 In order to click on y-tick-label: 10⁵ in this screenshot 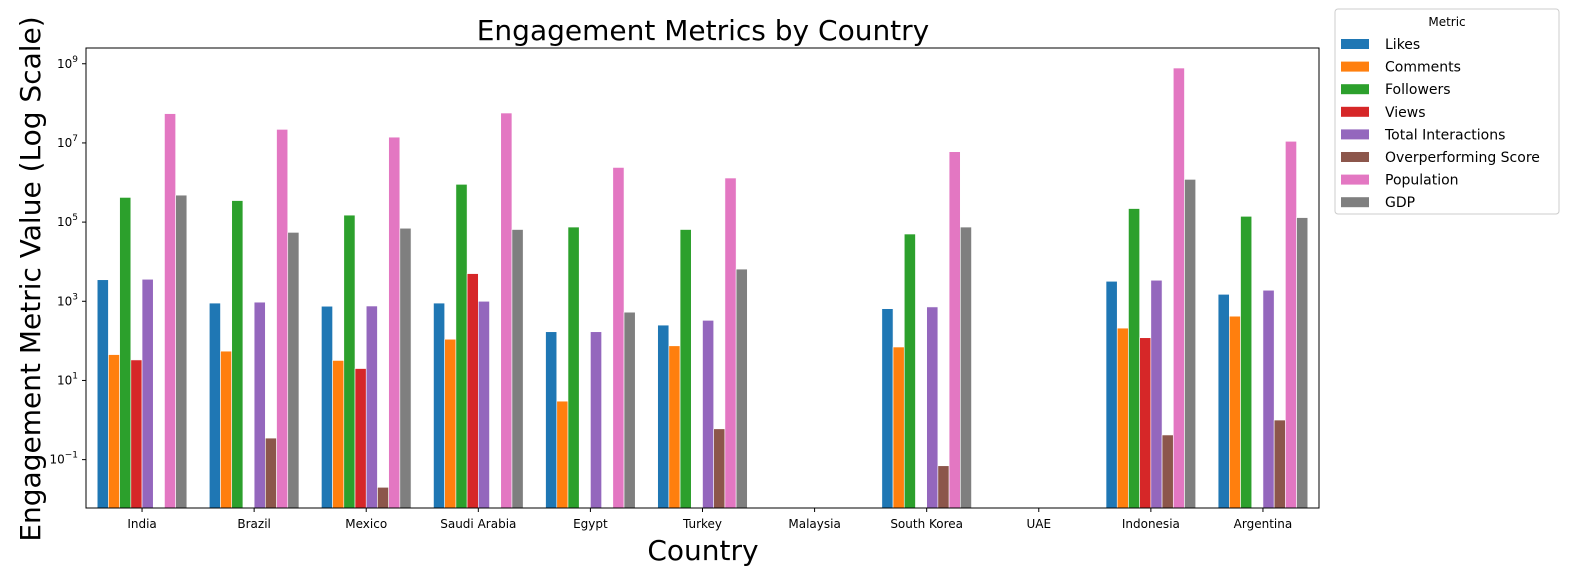, I will do `click(67, 221)`.